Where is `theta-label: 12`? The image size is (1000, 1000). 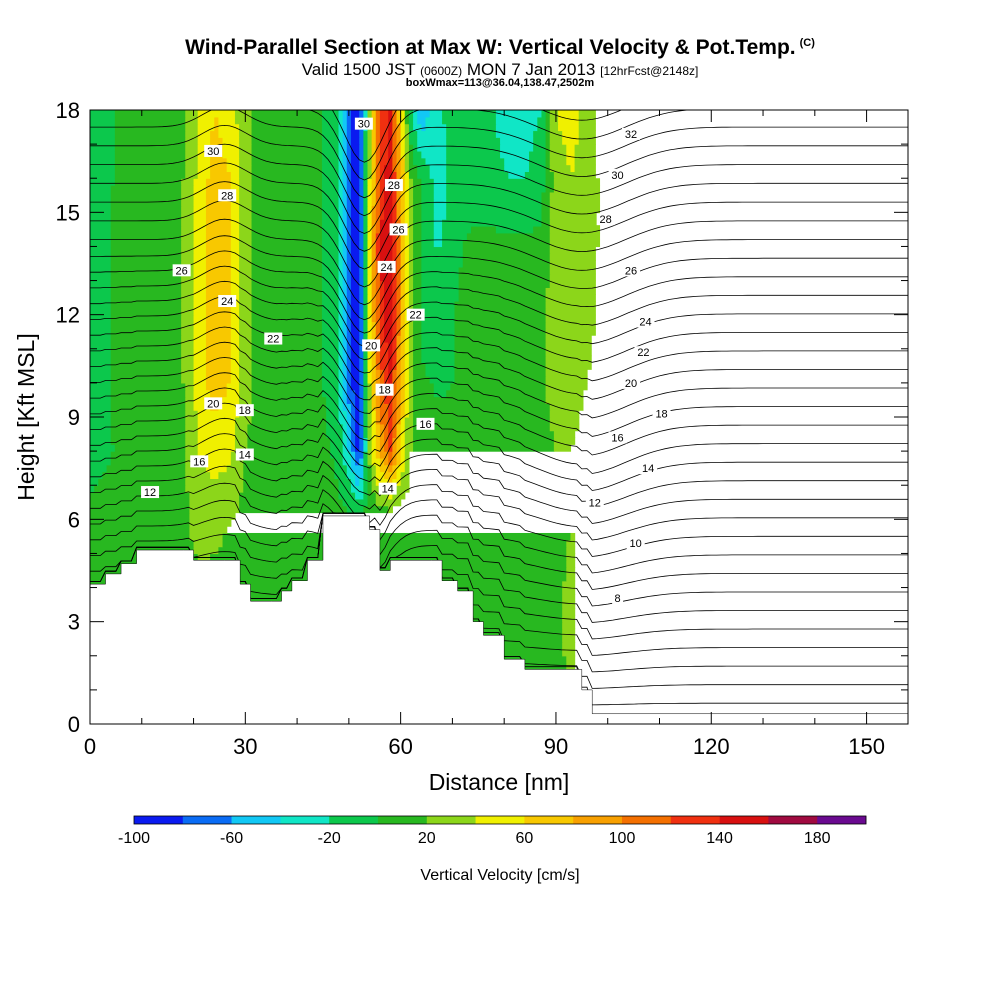 theta-label: 12 is located at coordinates (150, 493).